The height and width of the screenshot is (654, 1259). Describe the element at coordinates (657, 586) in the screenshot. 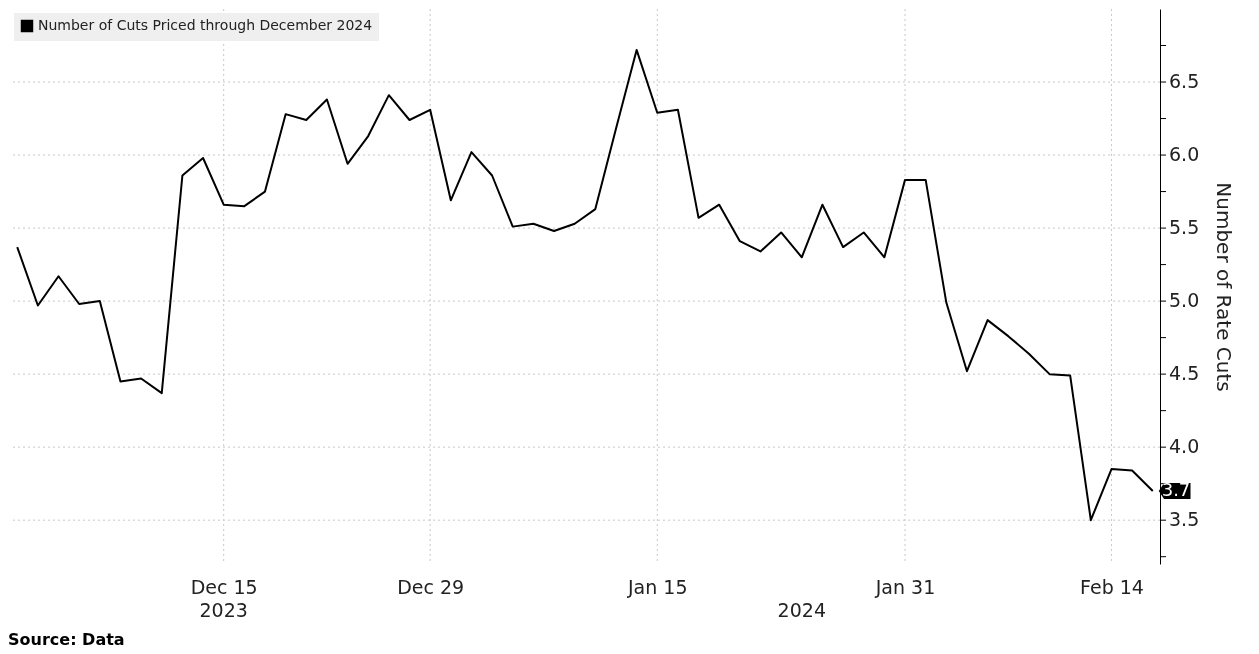

I see `x-tick-label: Jan 15` at that location.